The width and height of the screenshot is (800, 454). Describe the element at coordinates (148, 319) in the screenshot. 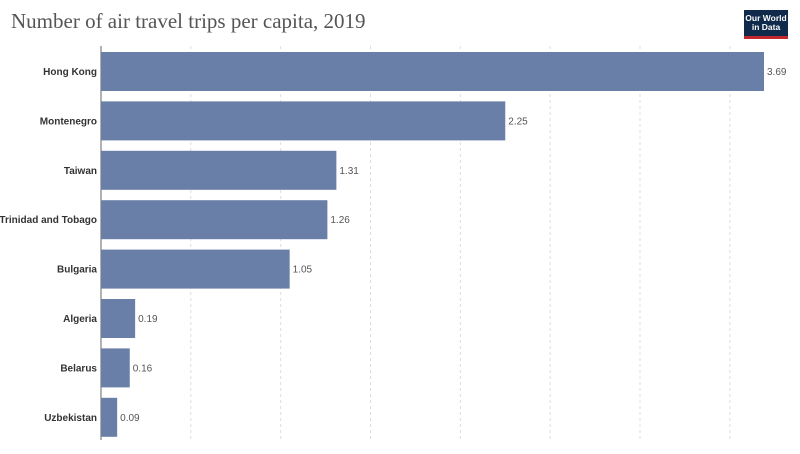

I see `value-label-5: 0.19` at that location.